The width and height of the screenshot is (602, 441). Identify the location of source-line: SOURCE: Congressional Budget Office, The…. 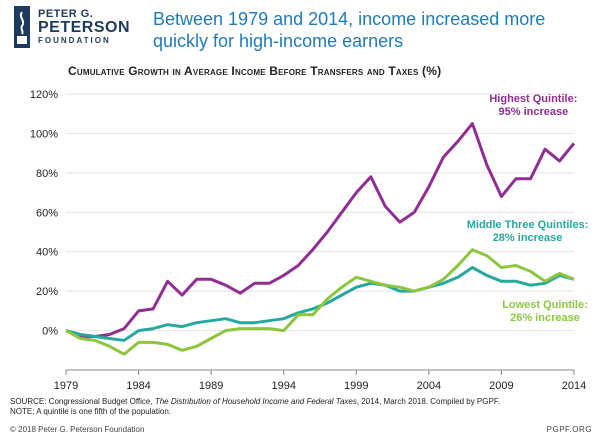
(300, 402).